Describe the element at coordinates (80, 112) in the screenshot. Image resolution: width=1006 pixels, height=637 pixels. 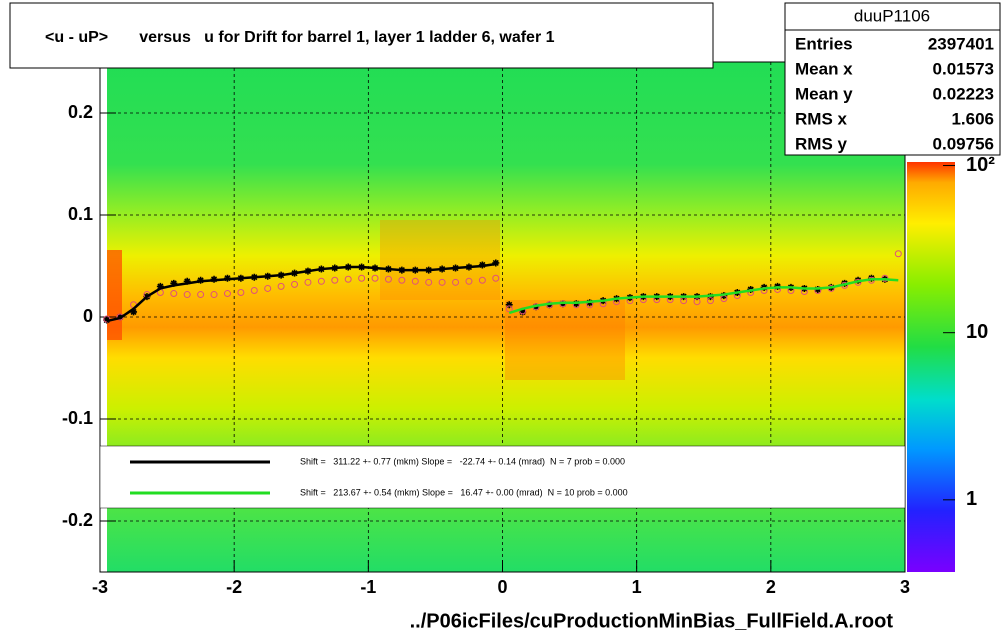
I see `y-tick-label: 0.2` at that location.